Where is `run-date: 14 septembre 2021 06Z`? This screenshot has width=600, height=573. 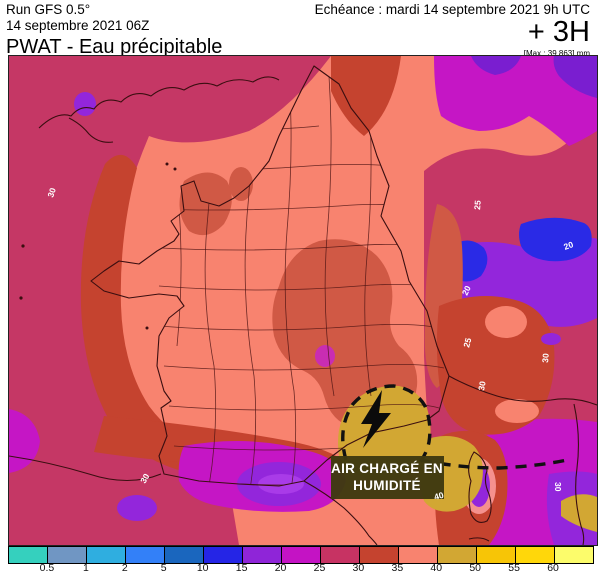
run-date: 14 septembre 2021 06Z is located at coordinates (78, 25).